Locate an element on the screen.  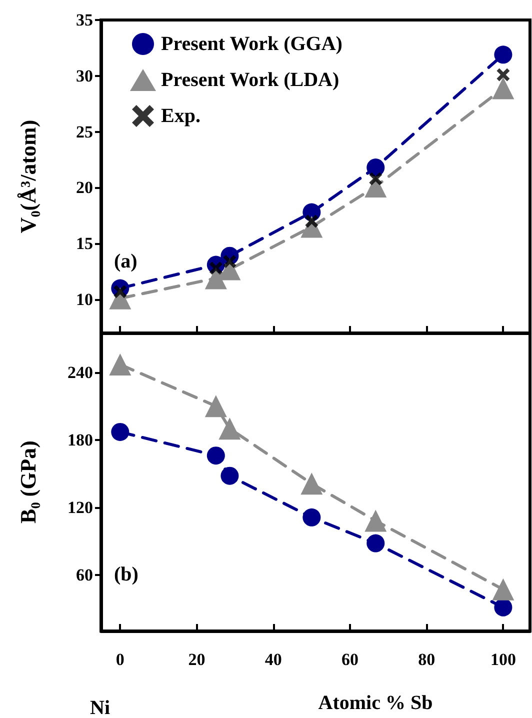
y-tick-label: 240 is located at coordinates (80, 372).